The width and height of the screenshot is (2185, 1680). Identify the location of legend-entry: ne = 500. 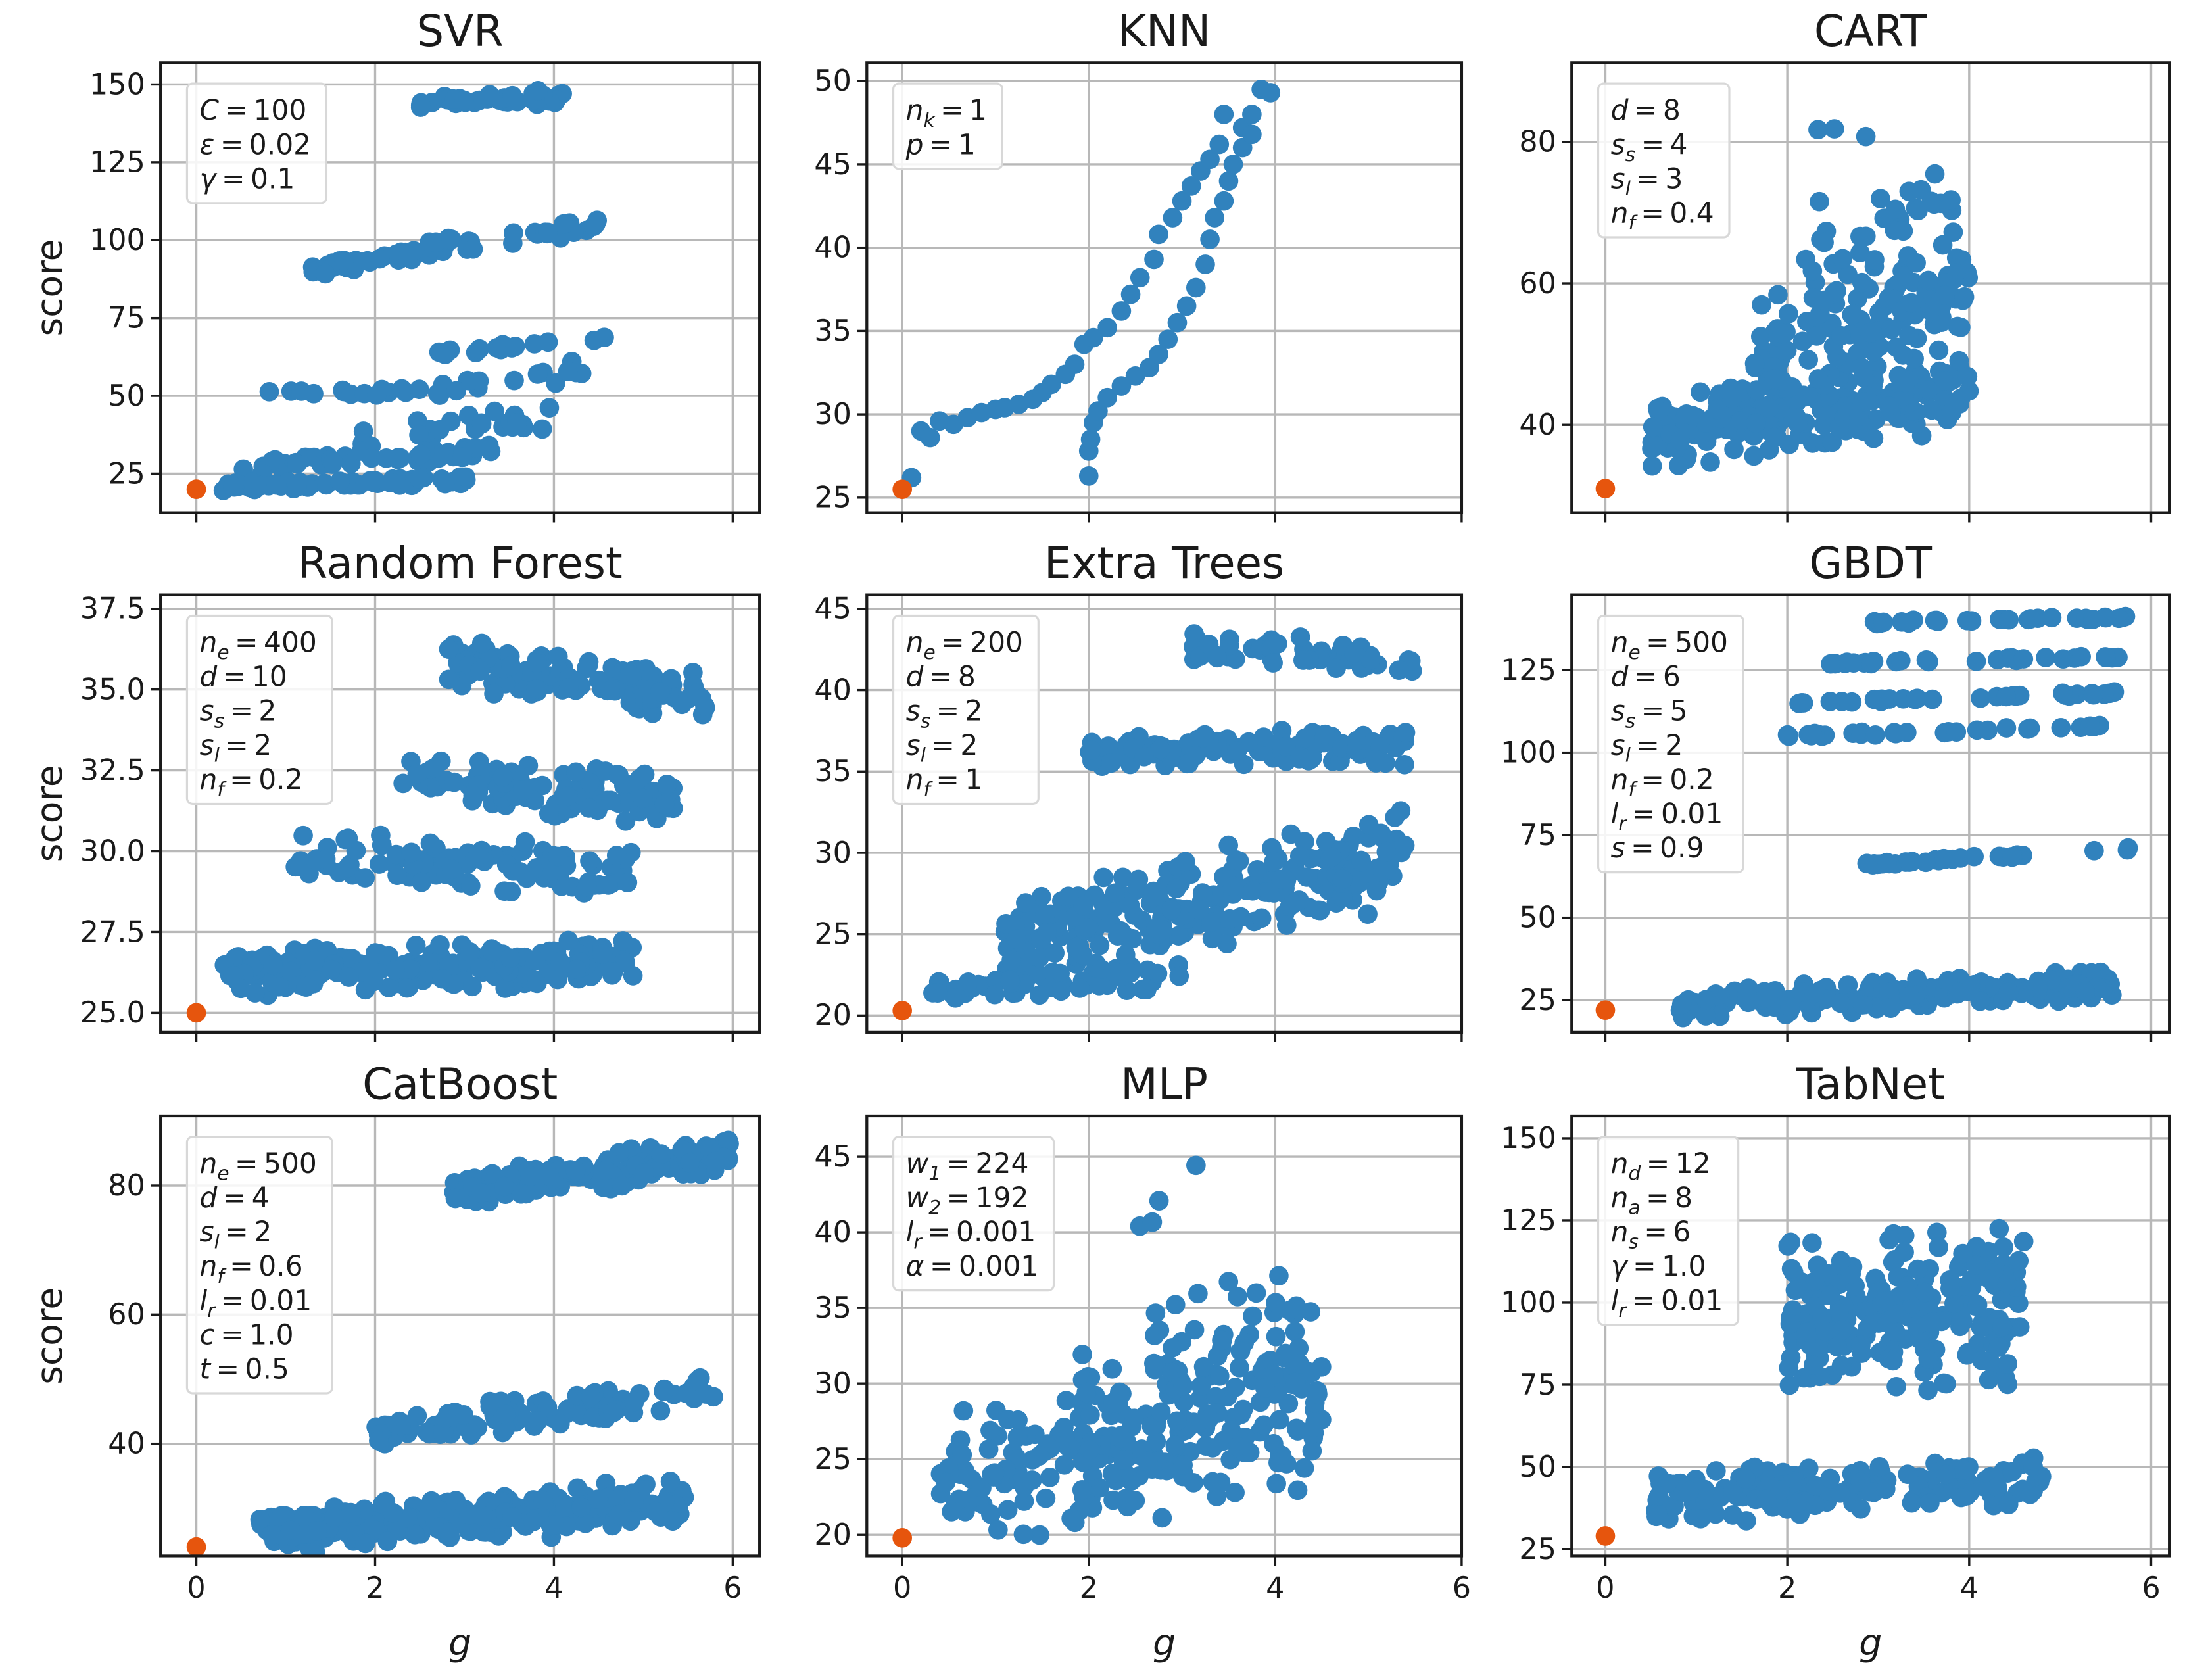
(1669, 644).